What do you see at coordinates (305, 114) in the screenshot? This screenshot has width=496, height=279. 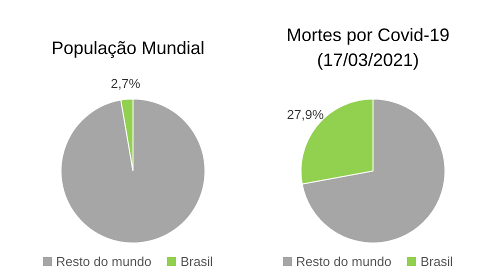 I see `data-label: 27,9%` at bounding box center [305, 114].